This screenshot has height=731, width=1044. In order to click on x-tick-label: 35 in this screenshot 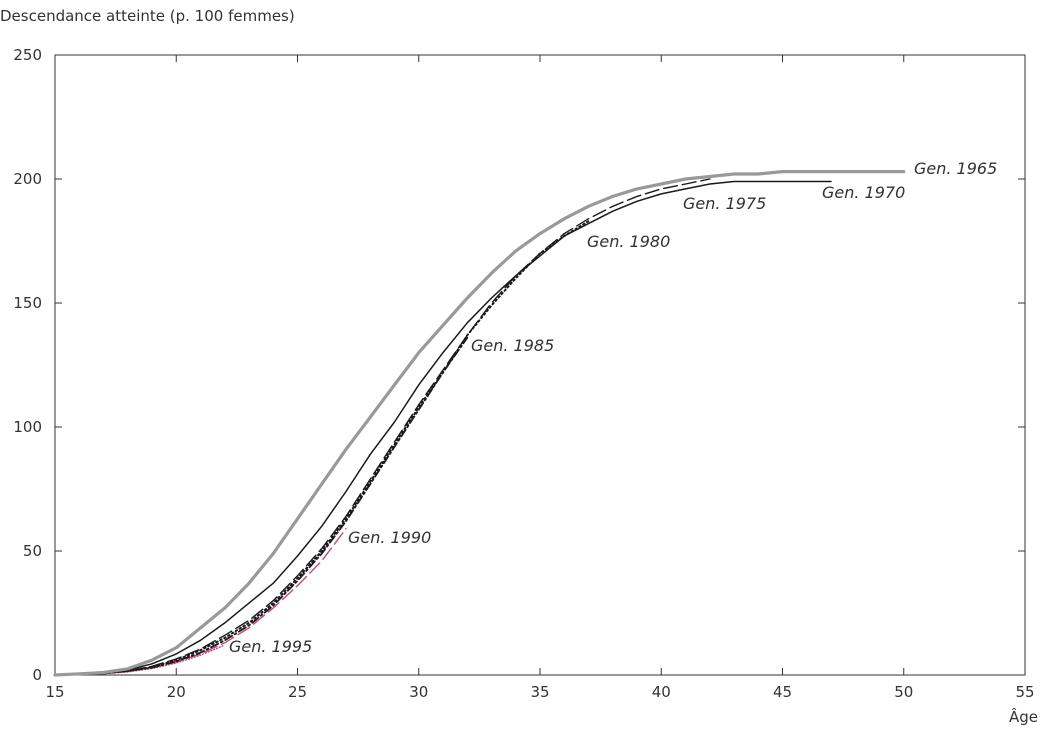, I will do `click(539, 692)`.